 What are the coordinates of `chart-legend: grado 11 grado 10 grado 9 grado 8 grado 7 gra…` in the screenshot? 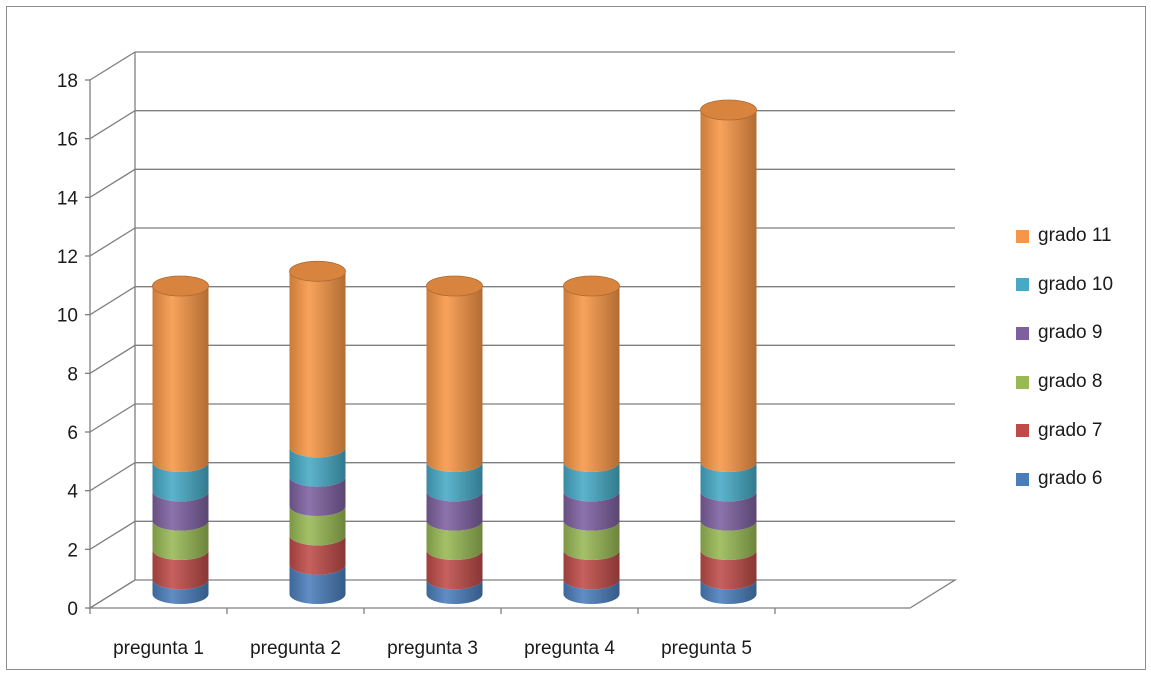 It's located at (1064, 358).